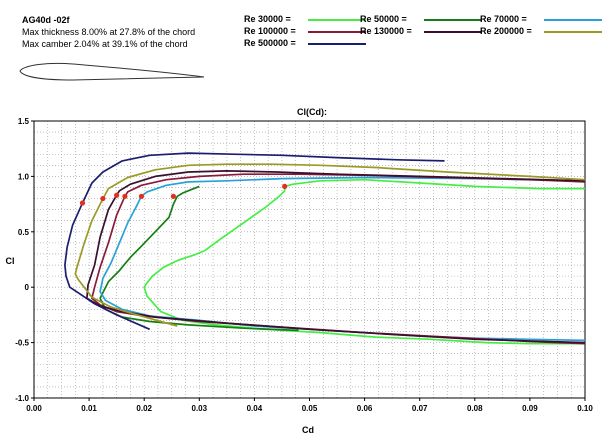 This screenshot has height=439, width=606. I want to click on x-tick-label: 0.01, so click(89, 408).